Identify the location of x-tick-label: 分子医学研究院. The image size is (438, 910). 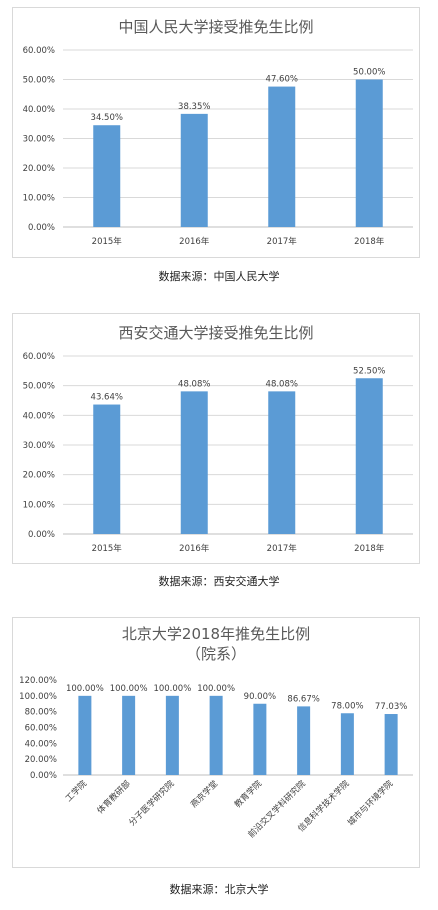
(152, 803).